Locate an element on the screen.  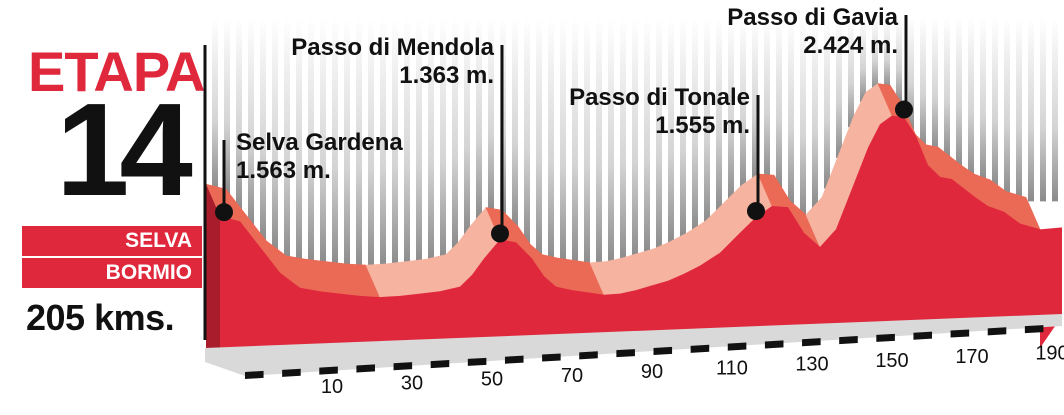
pass-altitude-label: 1.563 m. is located at coordinates (283, 170).